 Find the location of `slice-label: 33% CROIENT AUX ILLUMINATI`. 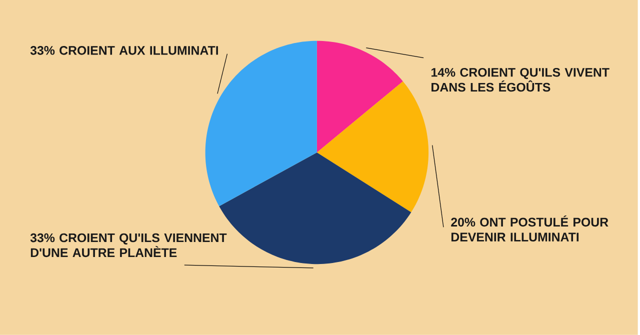

slice-label: 33% CROIENT AUX ILLUMINATI is located at coordinates (124, 50).